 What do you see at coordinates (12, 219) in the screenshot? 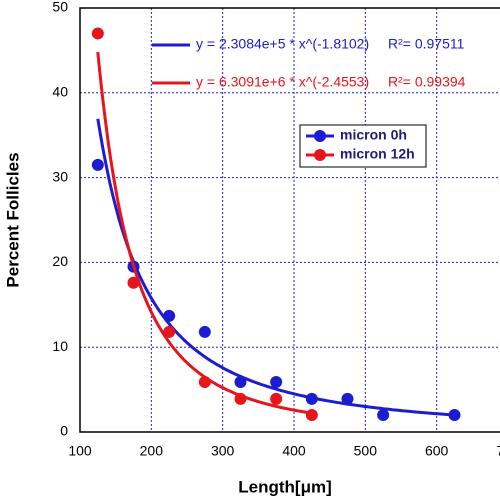
I see `y-axis-label: Percent Follicles` at bounding box center [12, 219].